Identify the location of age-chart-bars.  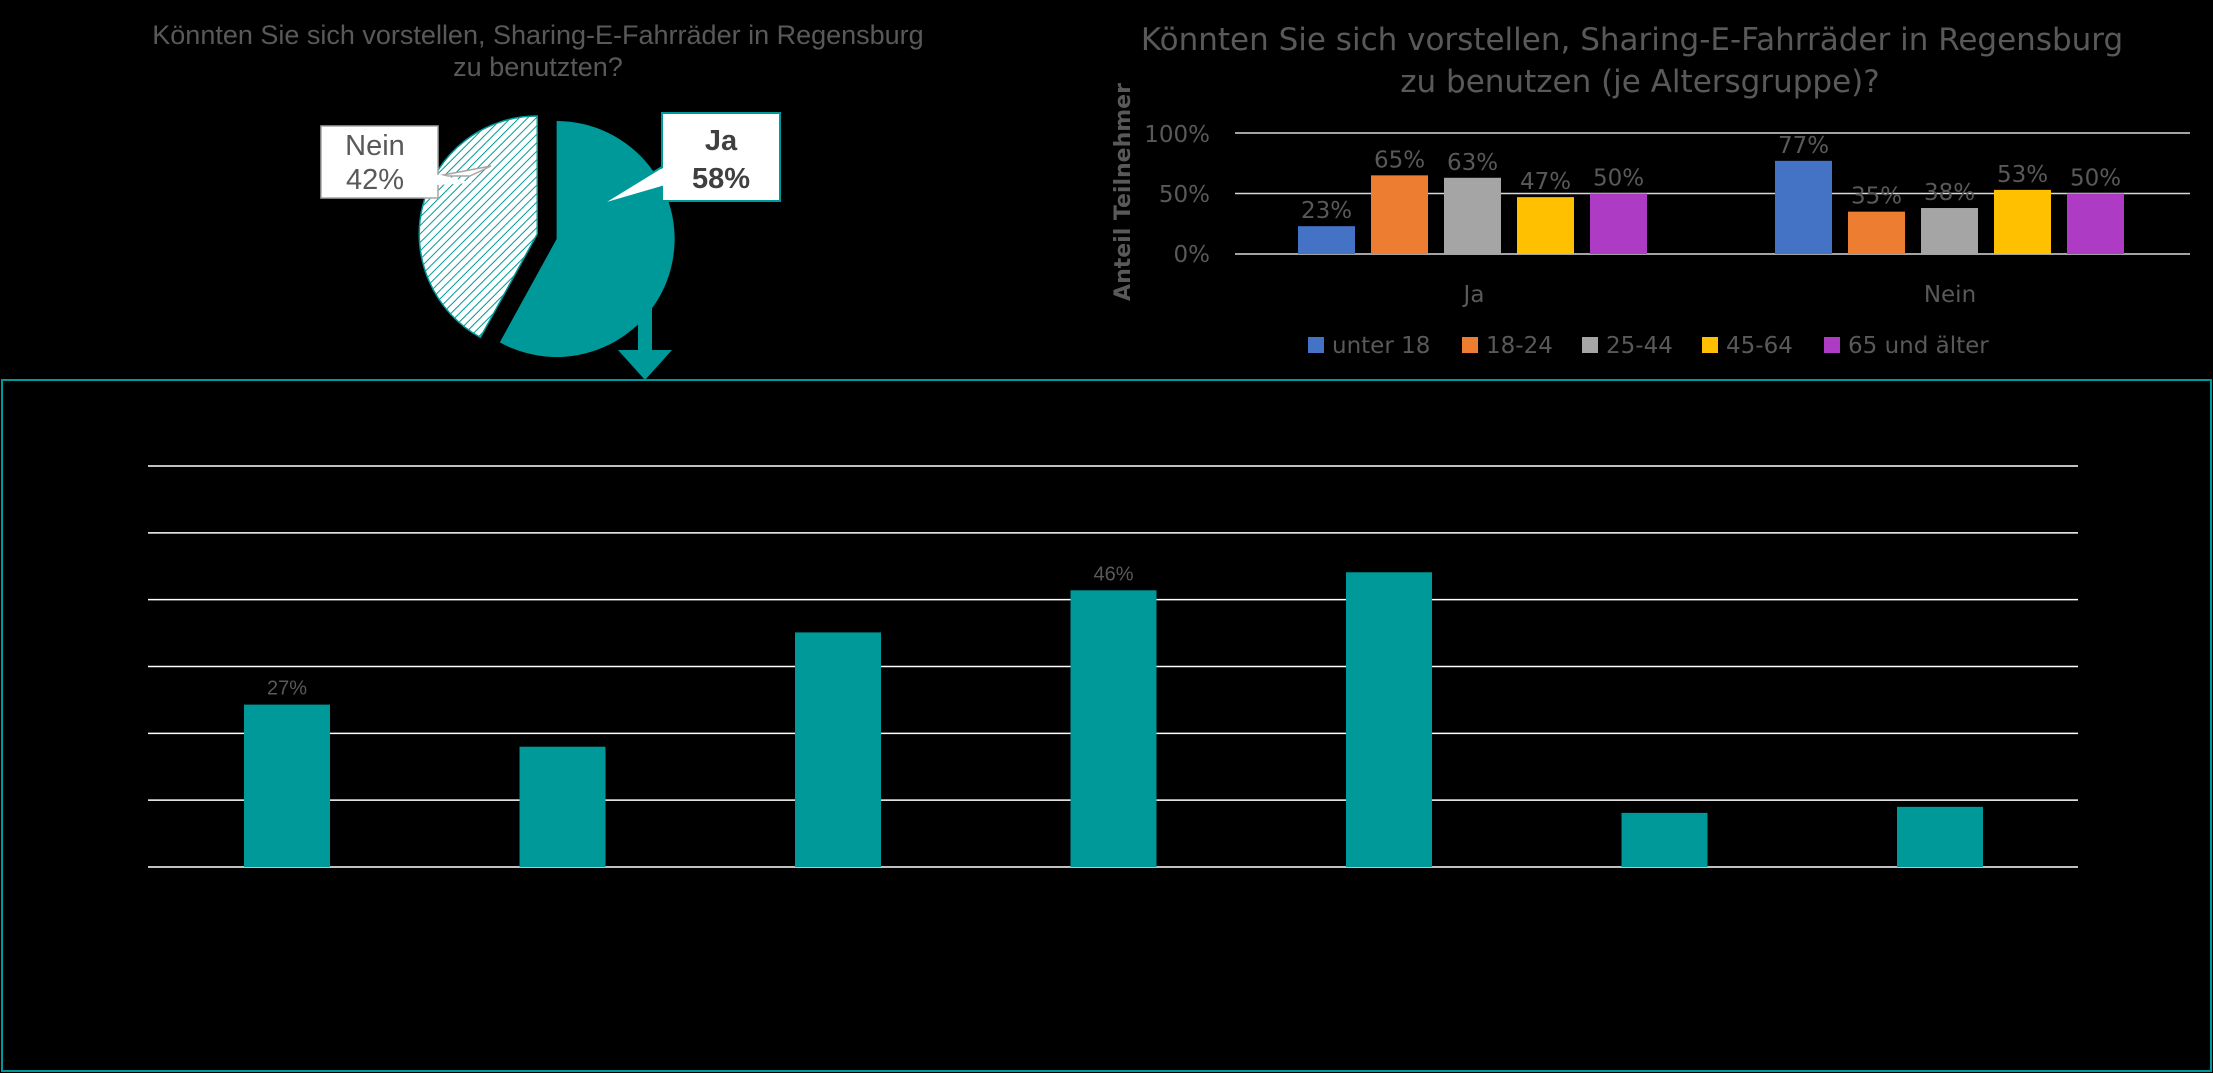
(1711, 207).